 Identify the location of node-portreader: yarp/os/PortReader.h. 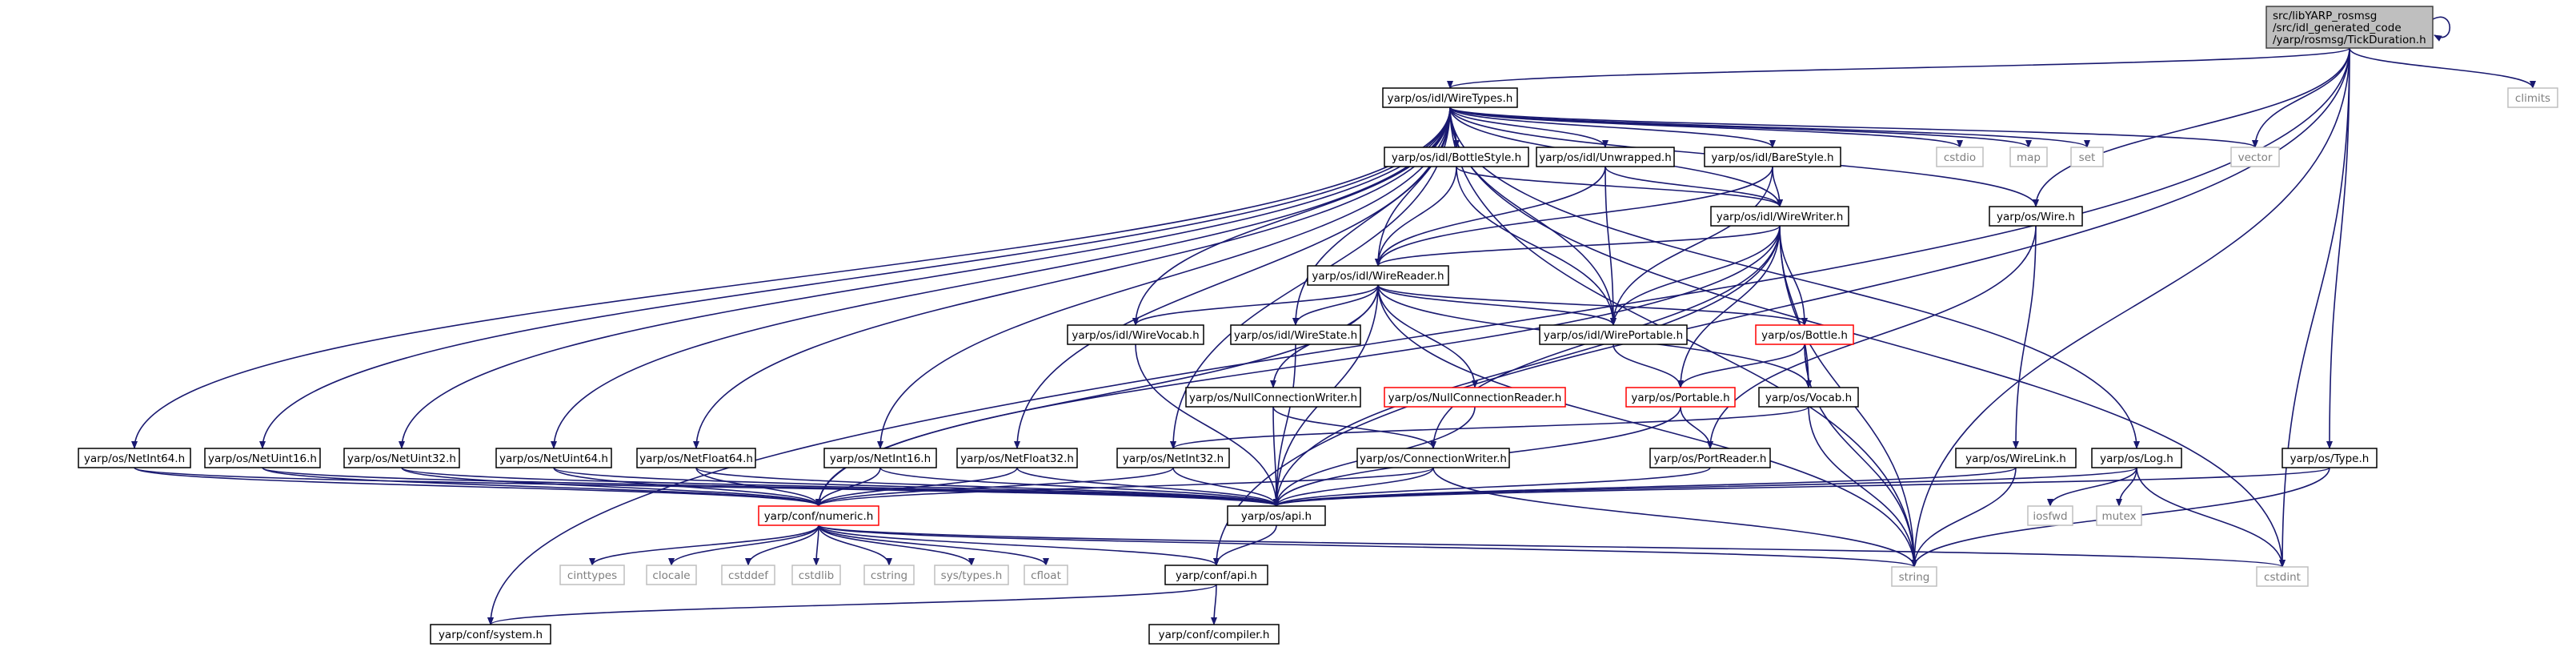
(1710, 458).